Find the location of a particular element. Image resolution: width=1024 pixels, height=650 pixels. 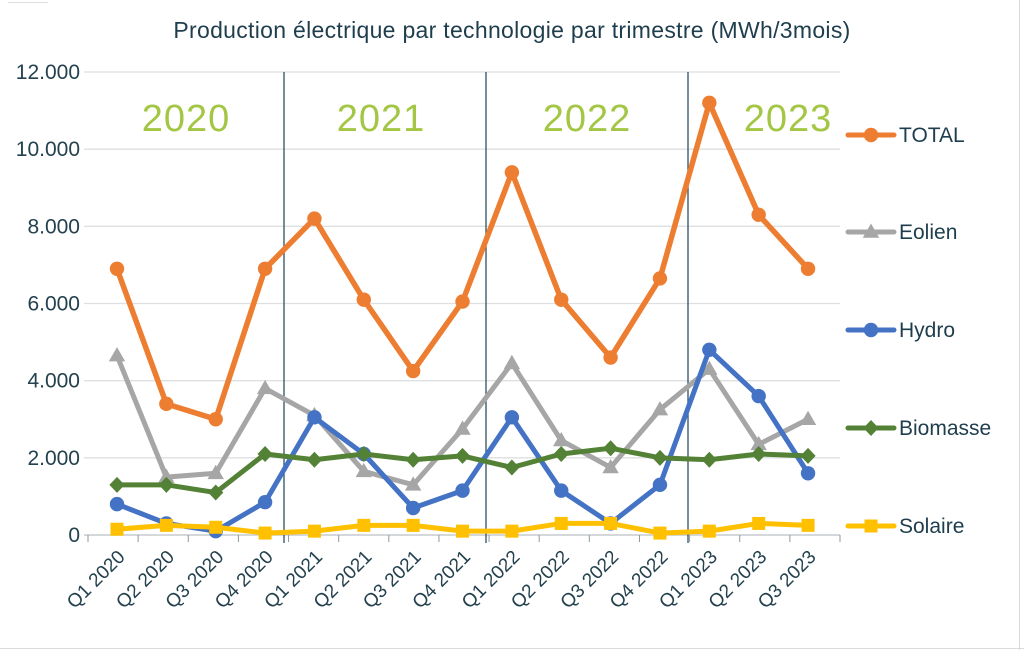

y-tick-label: 0 is located at coordinates (74, 535).